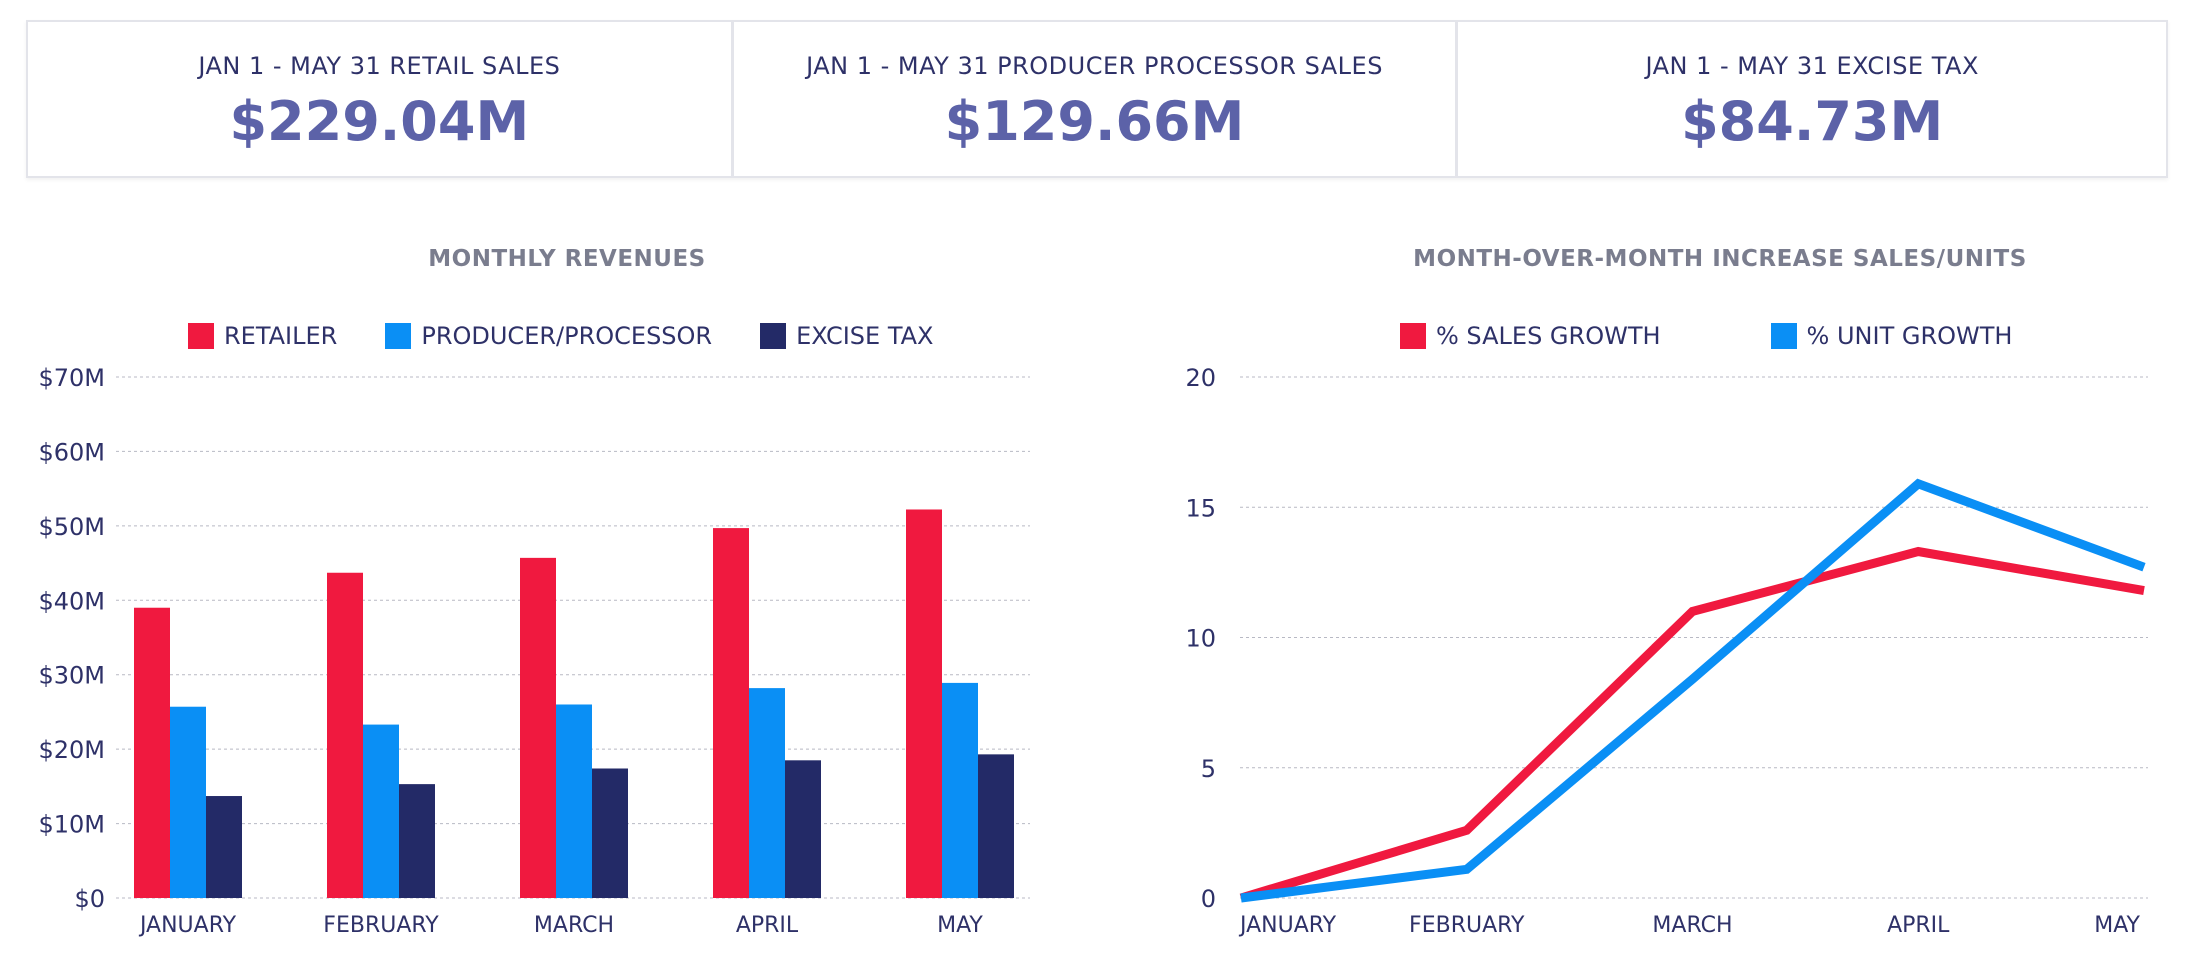  Describe the element at coordinates (1200, 378) in the screenshot. I see `y-tick-label: 20` at that location.